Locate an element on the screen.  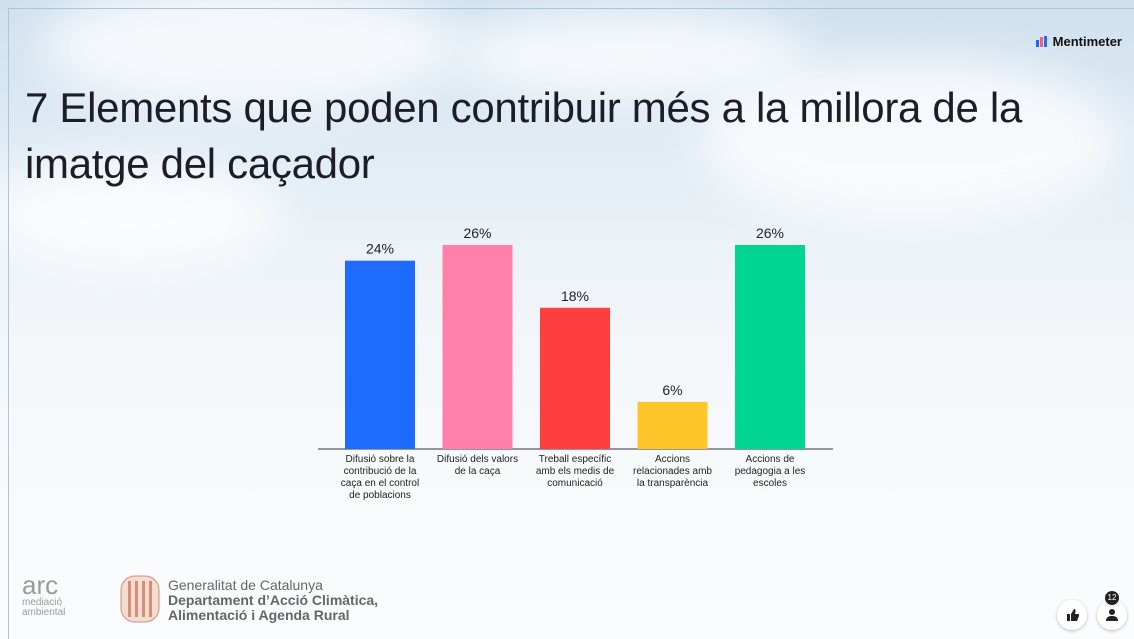
government-text: Departament d’Acció Climàtica, is located at coordinates (273, 600).